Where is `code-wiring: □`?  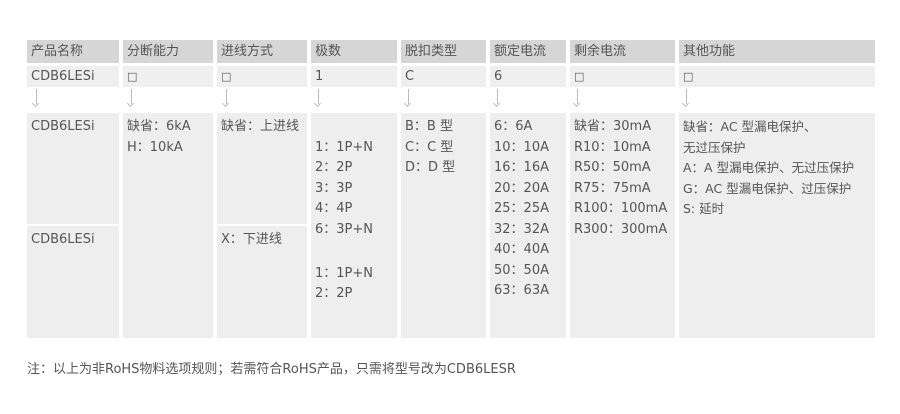
code-wiring: □ is located at coordinates (262, 76).